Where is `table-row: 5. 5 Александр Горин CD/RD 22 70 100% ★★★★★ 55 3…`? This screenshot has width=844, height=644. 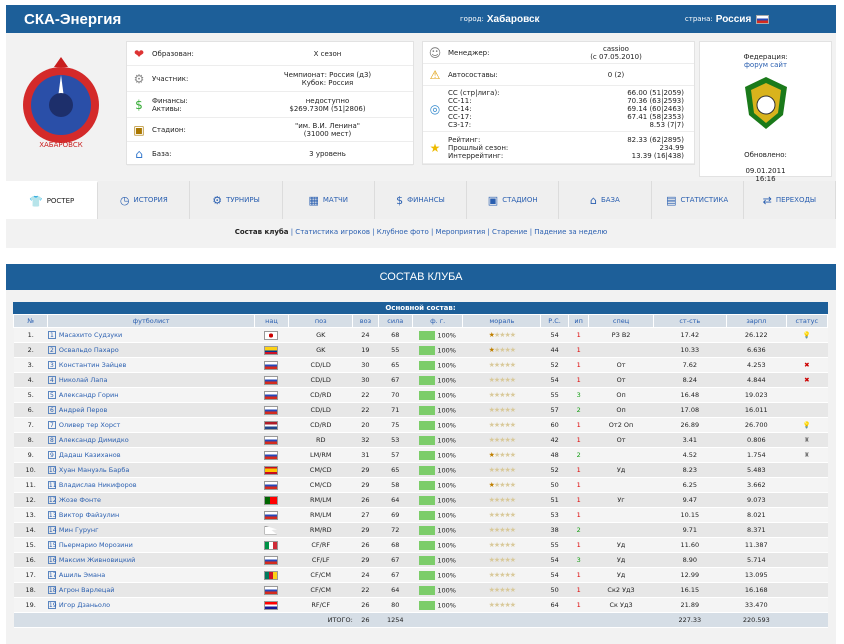
table-row: 5. 5 Александр Горин CD/RD 22 70 100% ★★★★★ 55 3… is located at coordinates (420, 395).